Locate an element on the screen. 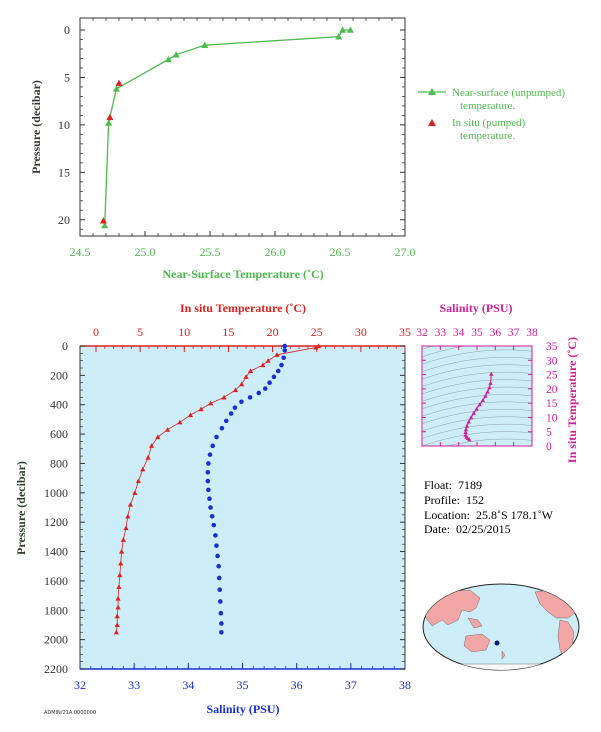 Image resolution: width=601 pixels, height=732 pixels. top-y-axis-label: Pressure (decibar) is located at coordinates (36, 127).